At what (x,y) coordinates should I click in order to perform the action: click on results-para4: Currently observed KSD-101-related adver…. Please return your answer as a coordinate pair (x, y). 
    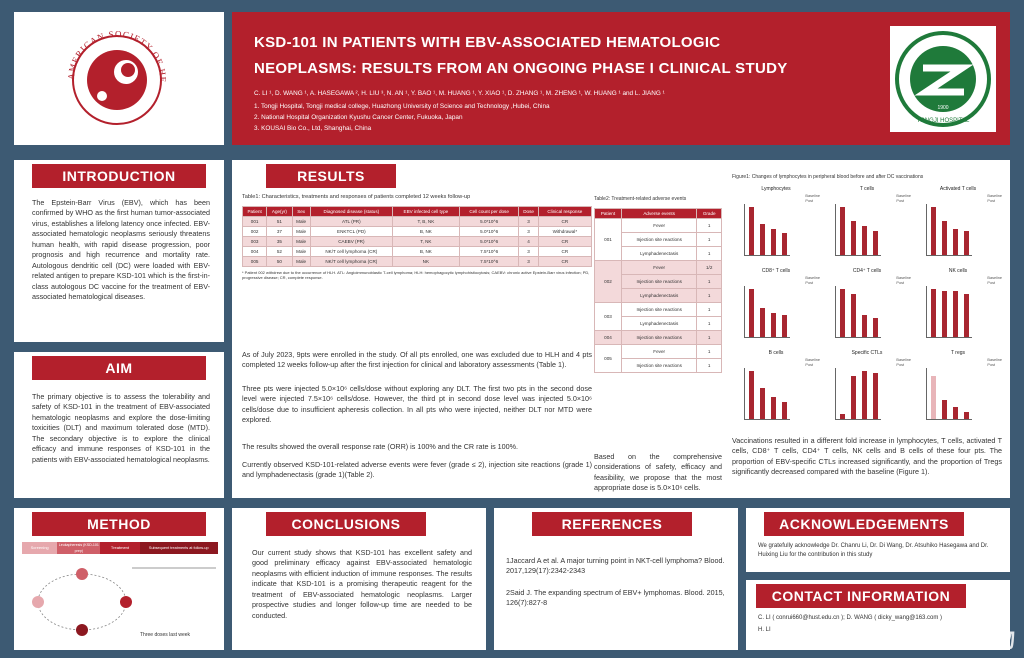
    Looking at the image, I should click on (417, 470).